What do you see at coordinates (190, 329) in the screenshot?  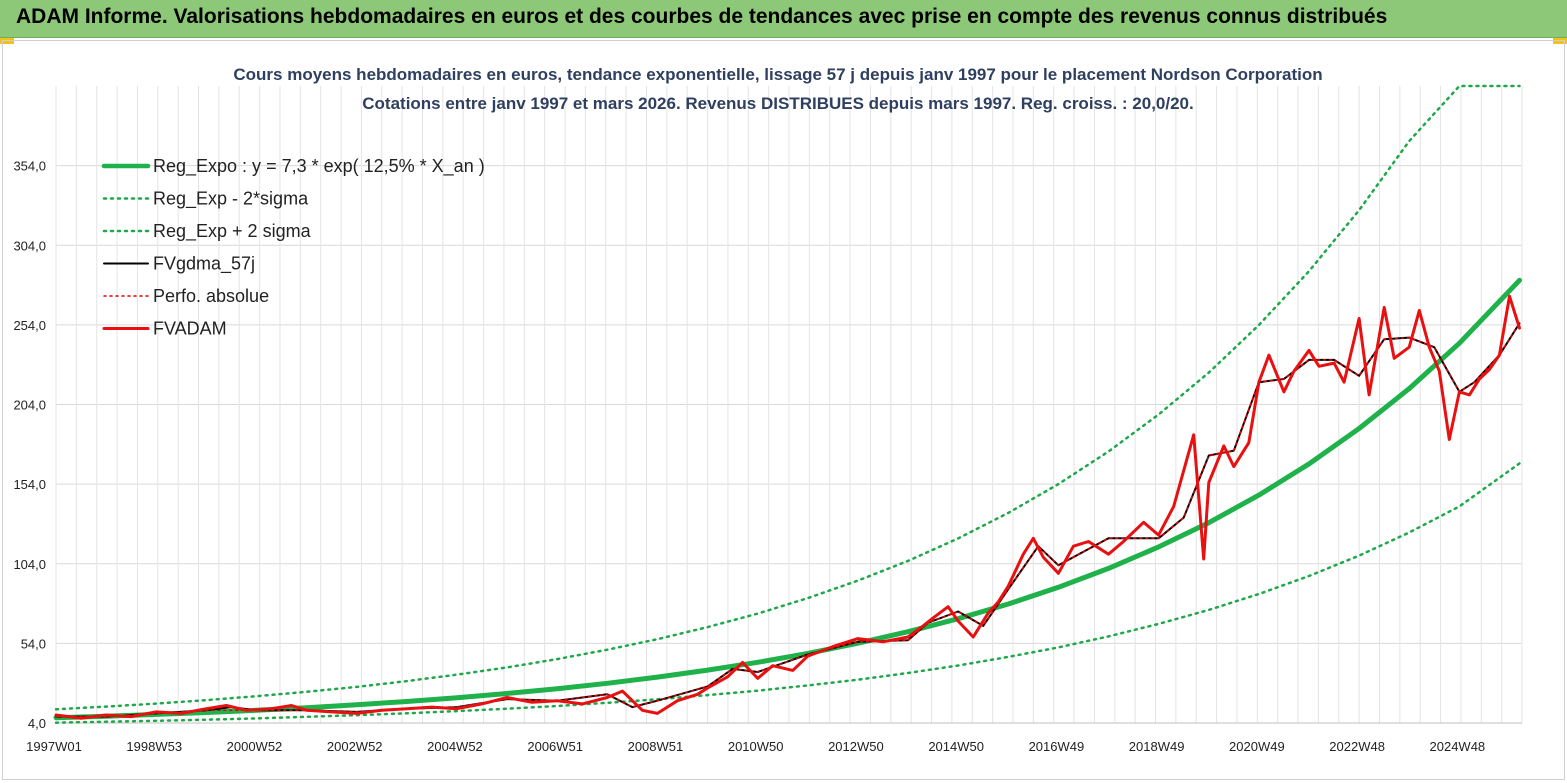 I see `legend-label: FVADAM` at bounding box center [190, 329].